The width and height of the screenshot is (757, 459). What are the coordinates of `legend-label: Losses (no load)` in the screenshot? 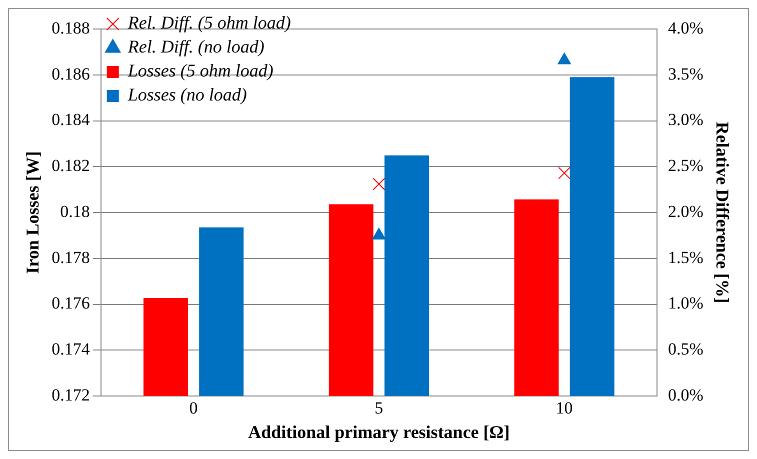 It's located at (186, 94).